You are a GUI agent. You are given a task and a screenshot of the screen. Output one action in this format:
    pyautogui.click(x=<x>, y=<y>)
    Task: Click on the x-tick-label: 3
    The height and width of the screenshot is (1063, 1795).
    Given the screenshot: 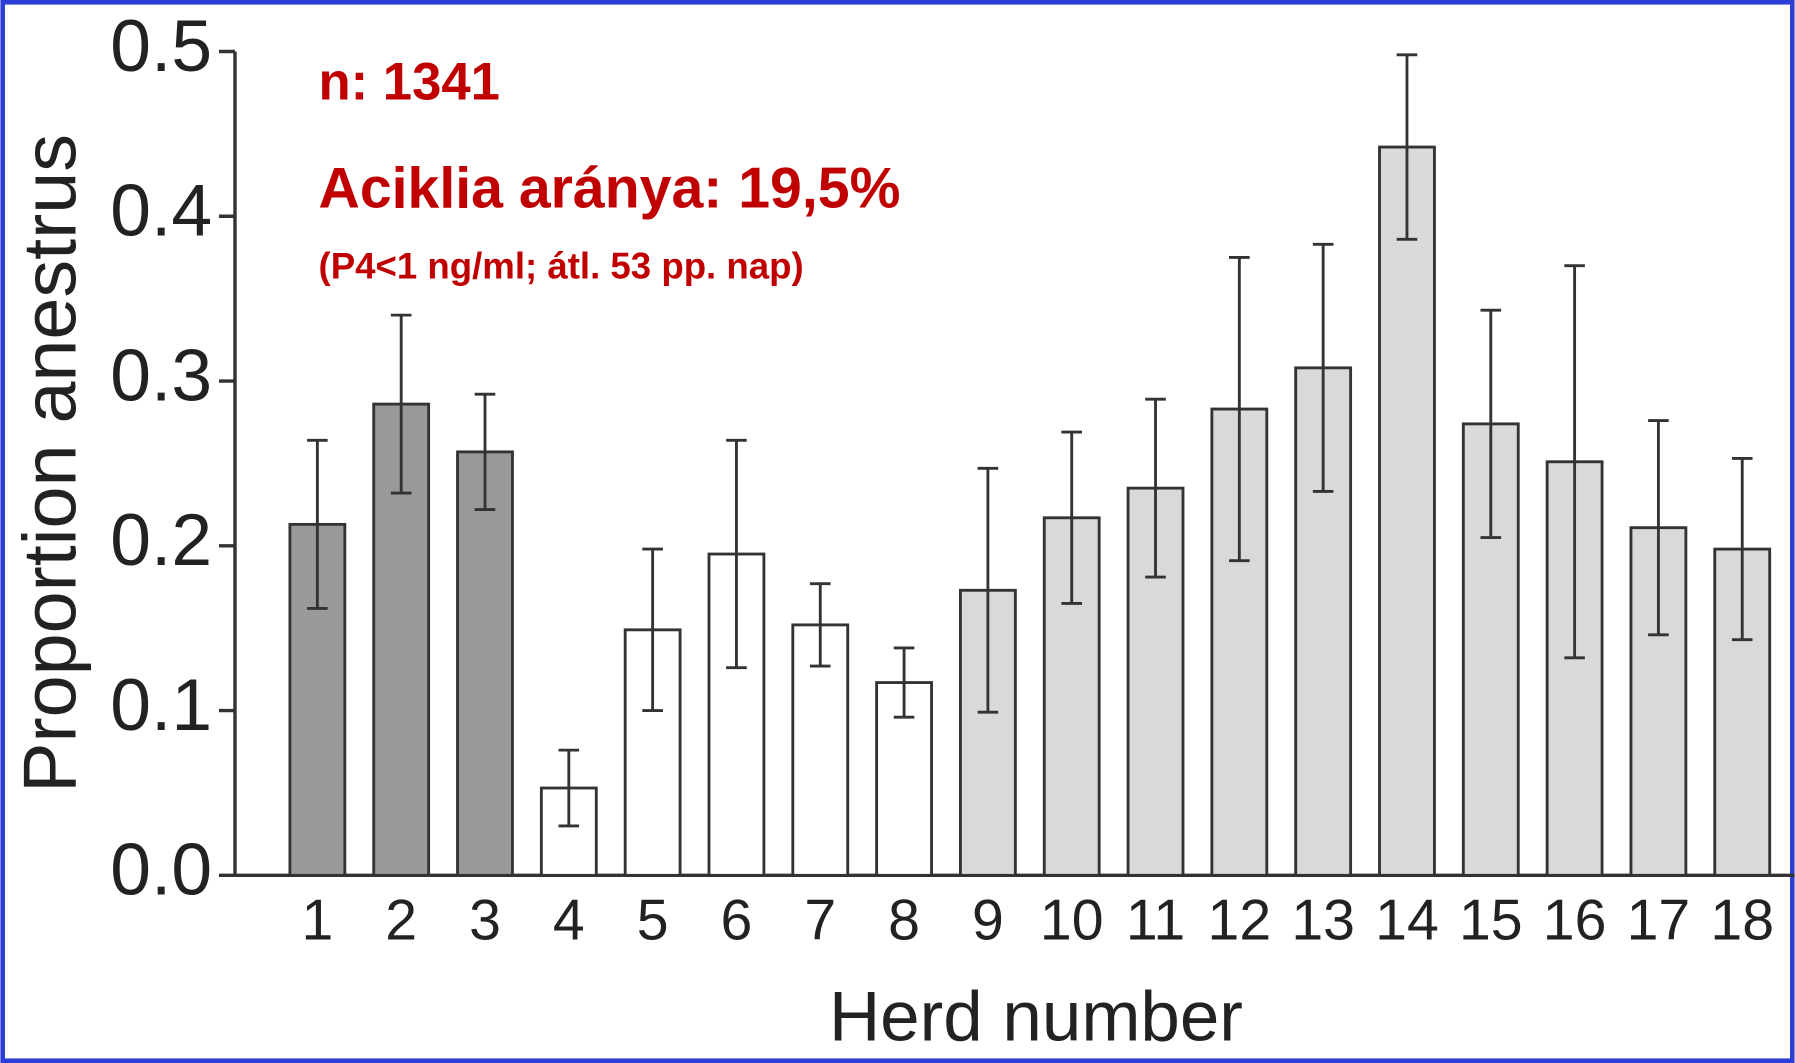 What is the action you would take?
    pyautogui.click(x=485, y=921)
    